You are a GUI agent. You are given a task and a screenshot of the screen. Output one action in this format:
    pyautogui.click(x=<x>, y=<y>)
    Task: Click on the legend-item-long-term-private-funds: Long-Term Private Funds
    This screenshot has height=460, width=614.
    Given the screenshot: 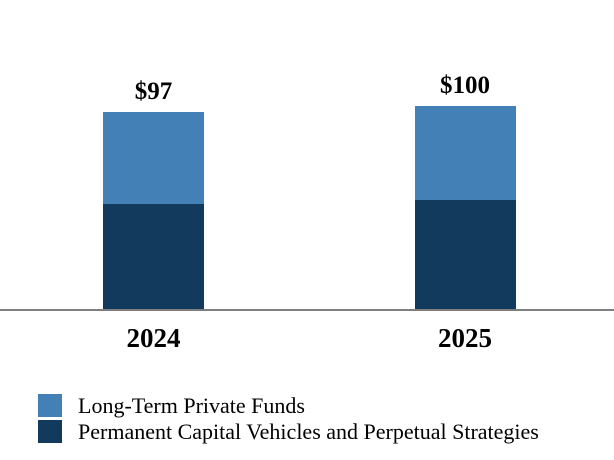 What is the action you would take?
    pyautogui.click(x=288, y=405)
    